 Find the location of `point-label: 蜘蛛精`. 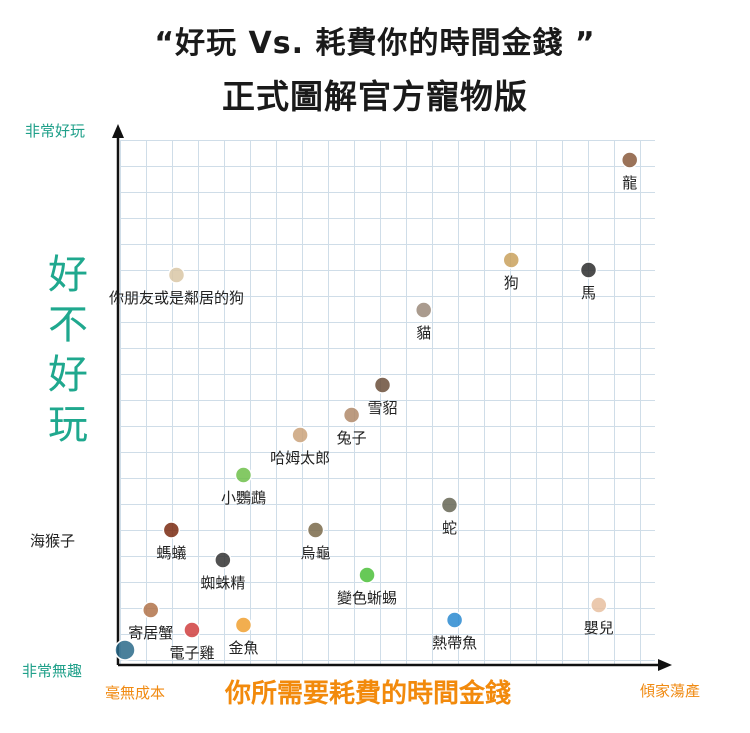

point-label: 蜘蛛精 is located at coordinates (223, 583).